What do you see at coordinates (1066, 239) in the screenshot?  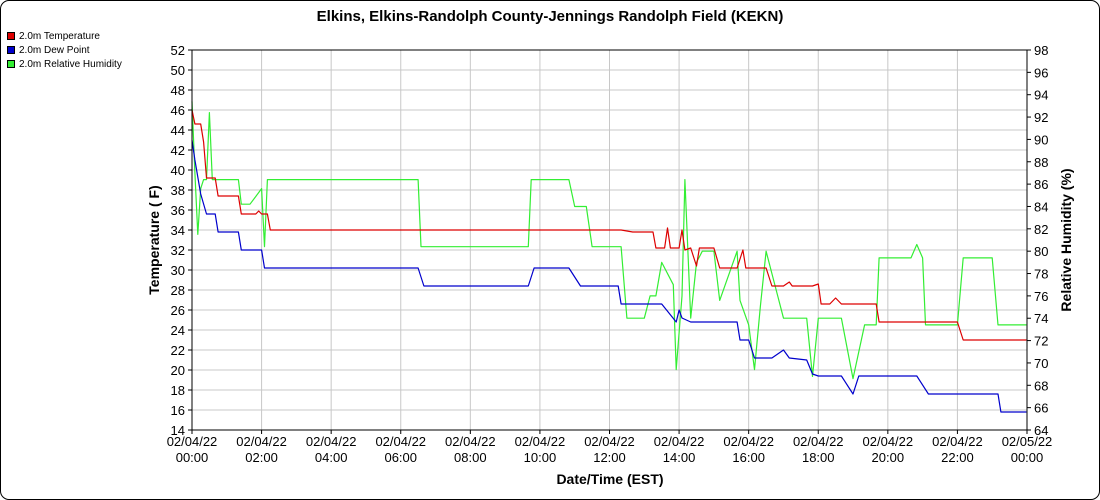 I see `y2-axis-label: Relative Humidity (%)` at bounding box center [1066, 239].